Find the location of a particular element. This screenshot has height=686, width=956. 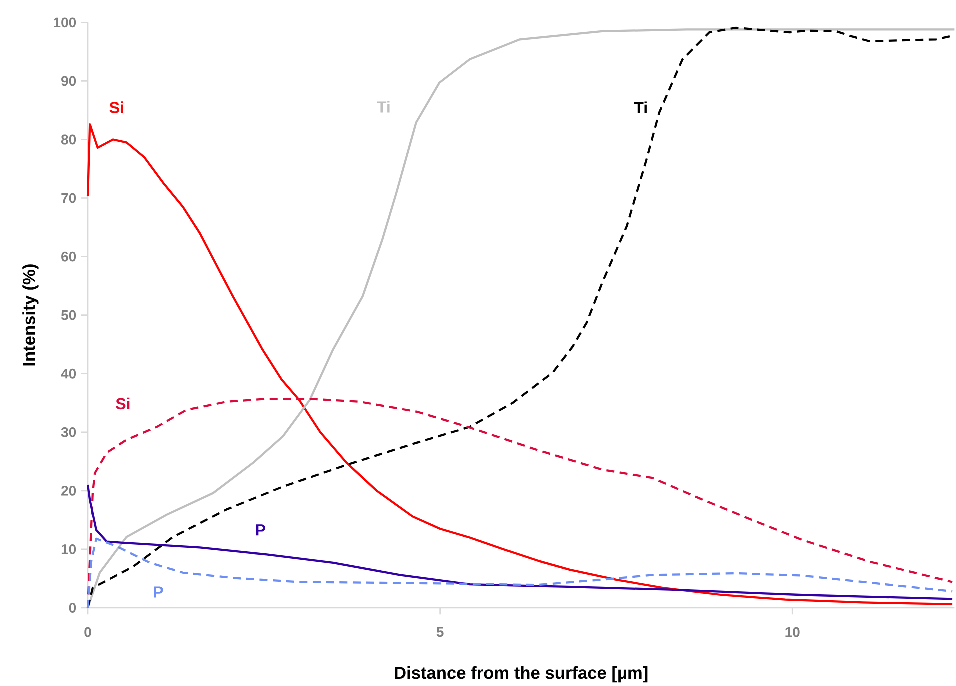

y-tick-label: 60 is located at coordinates (69, 257).